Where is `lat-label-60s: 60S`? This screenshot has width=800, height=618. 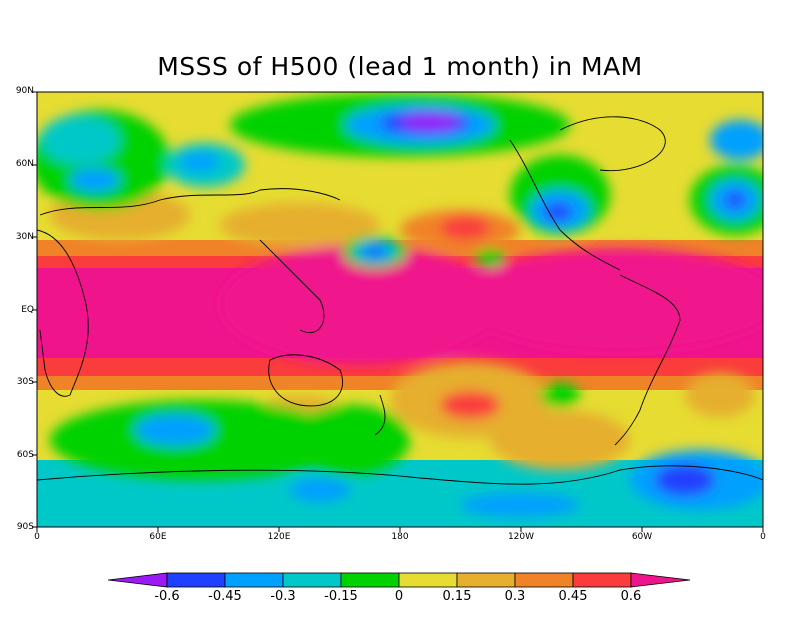
lat-label-60s: 60S is located at coordinates (25, 455).